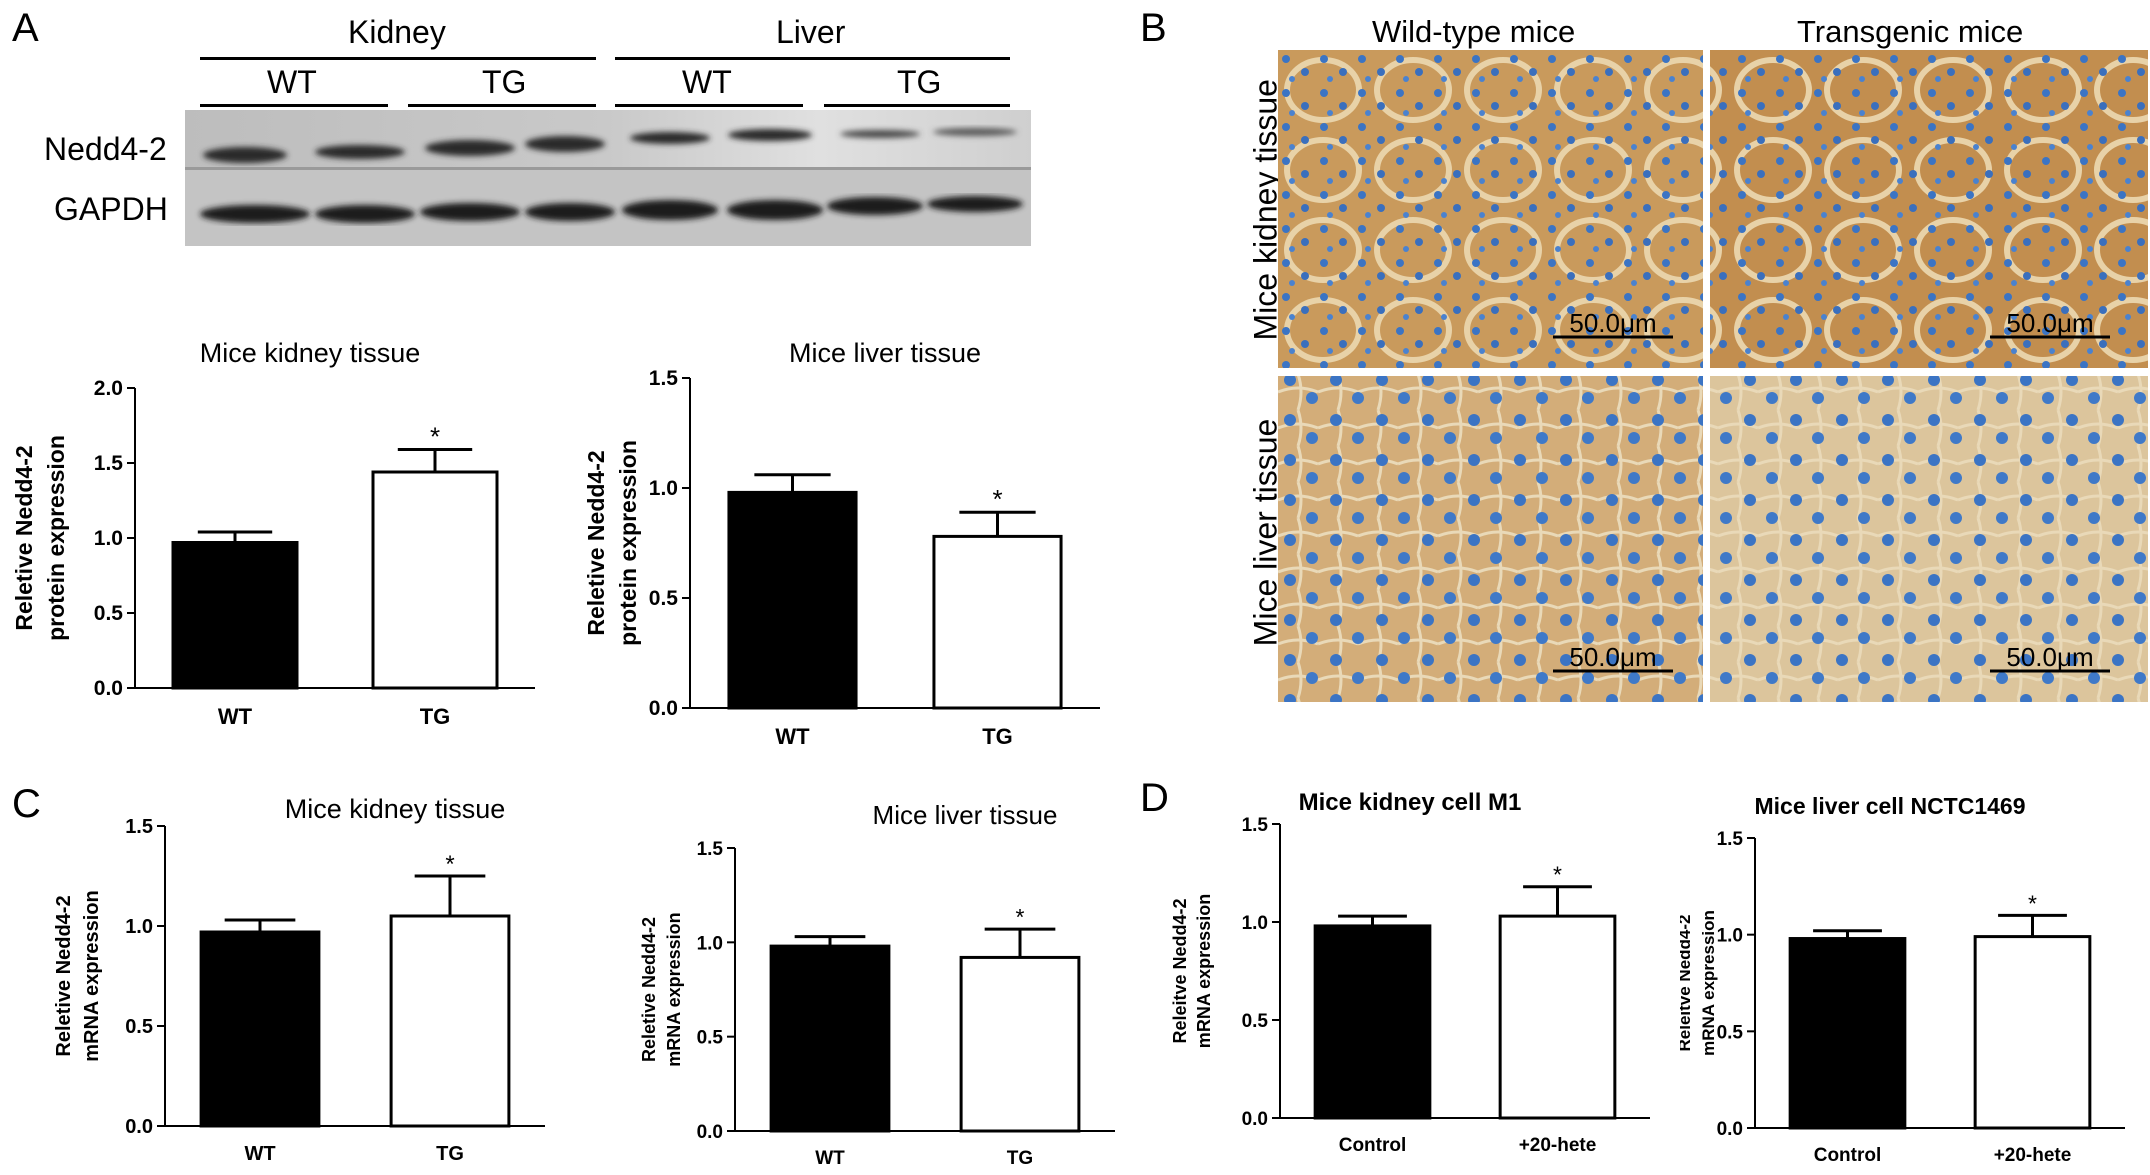 The height and width of the screenshot is (1175, 2150). I want to click on panel-label-c: C, so click(26, 804).